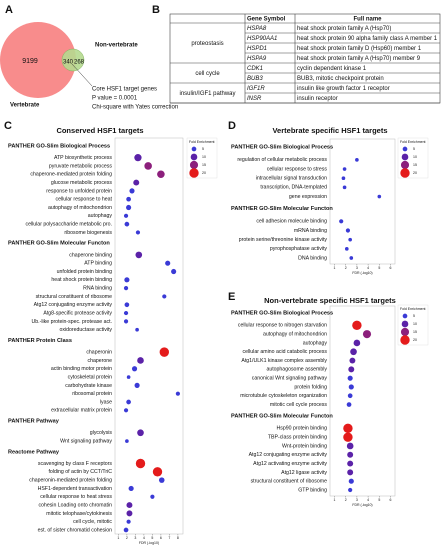 The image size is (445, 550). What do you see at coordinates (290, 464) in the screenshot?
I see `term-label: Atg12 activating enzyme activity` at bounding box center [290, 464].